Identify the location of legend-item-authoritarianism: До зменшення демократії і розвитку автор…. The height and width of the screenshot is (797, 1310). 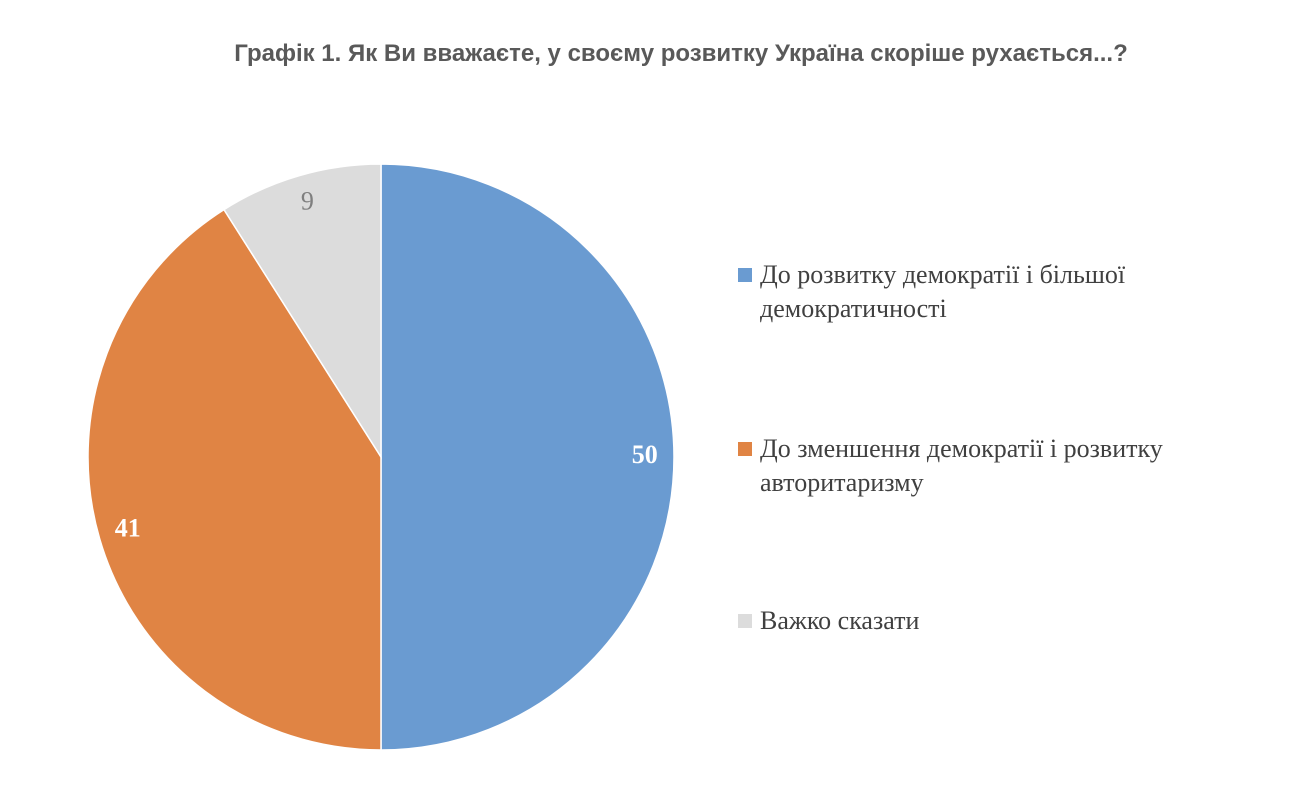
(1018, 466).